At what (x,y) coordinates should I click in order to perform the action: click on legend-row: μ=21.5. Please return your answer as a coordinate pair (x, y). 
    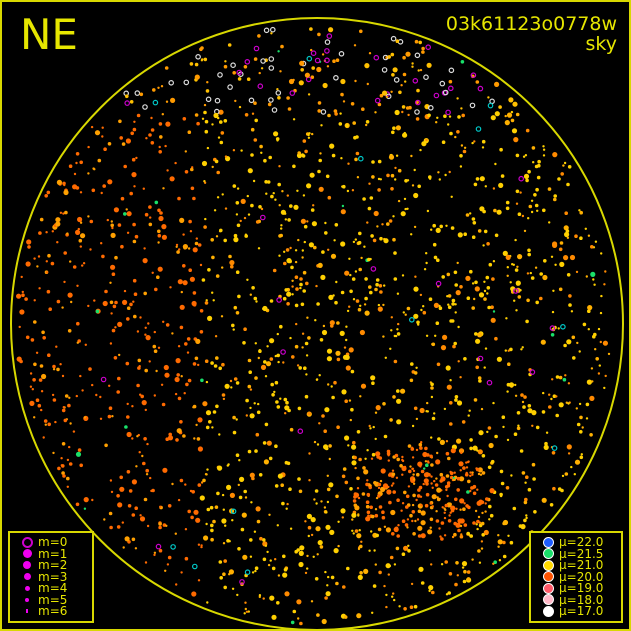
    Looking at the image, I should click on (576, 554).